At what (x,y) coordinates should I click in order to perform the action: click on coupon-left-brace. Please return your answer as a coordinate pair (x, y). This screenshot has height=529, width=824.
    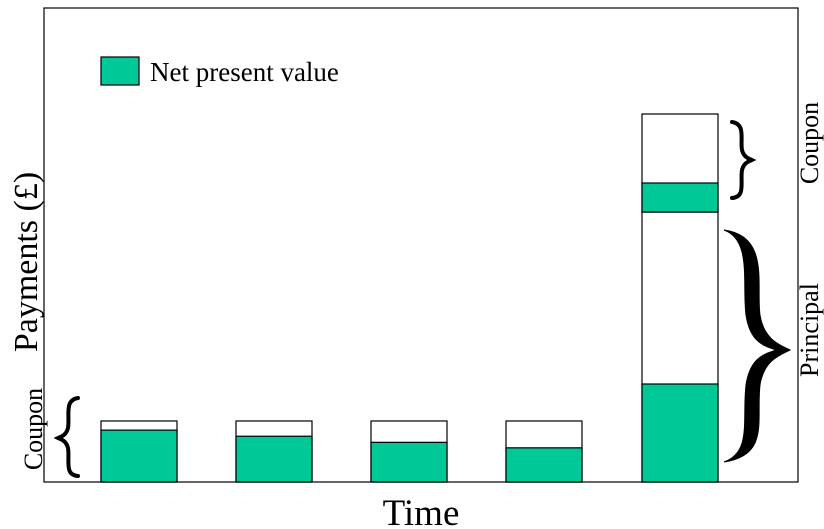
    Looking at the image, I should click on (66, 437).